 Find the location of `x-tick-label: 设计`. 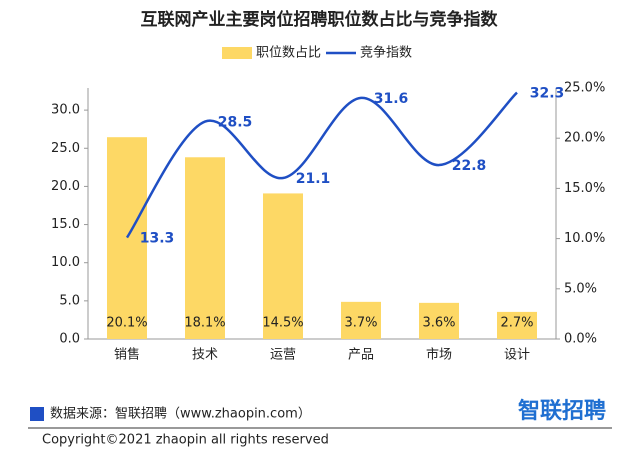

x-tick-label: 设计 is located at coordinates (517, 355).